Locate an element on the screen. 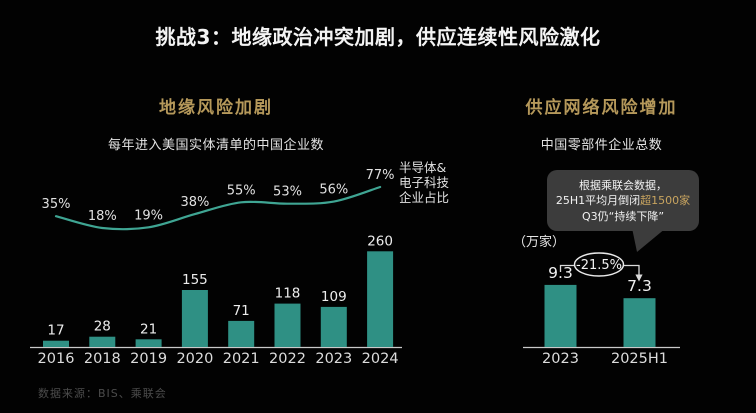 The width and height of the screenshot is (756, 413). right-chart-subtitle: 中国零部件企业总数 is located at coordinates (601, 145).